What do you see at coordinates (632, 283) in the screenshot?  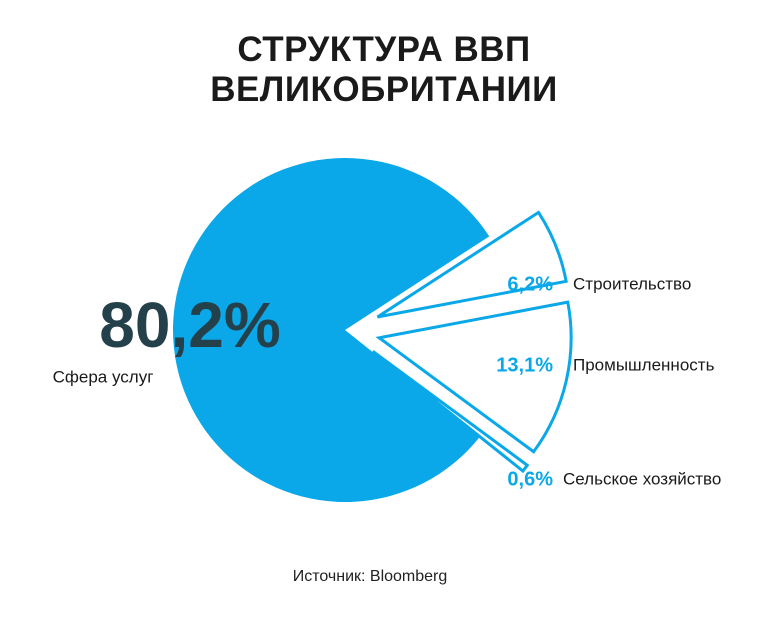 I see `category-label: Строительство` at bounding box center [632, 283].